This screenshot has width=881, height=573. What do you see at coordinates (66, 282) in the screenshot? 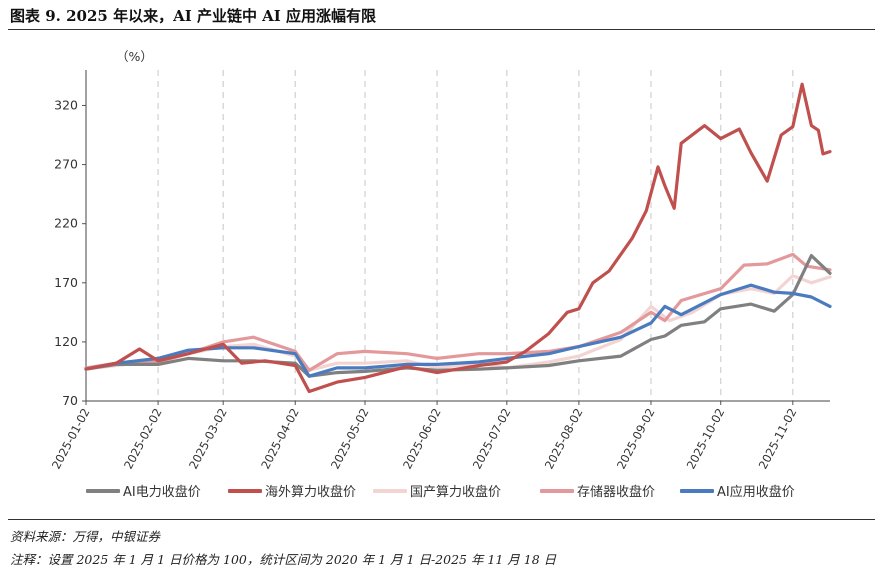
I see `y-tick-label: 170` at bounding box center [66, 282].